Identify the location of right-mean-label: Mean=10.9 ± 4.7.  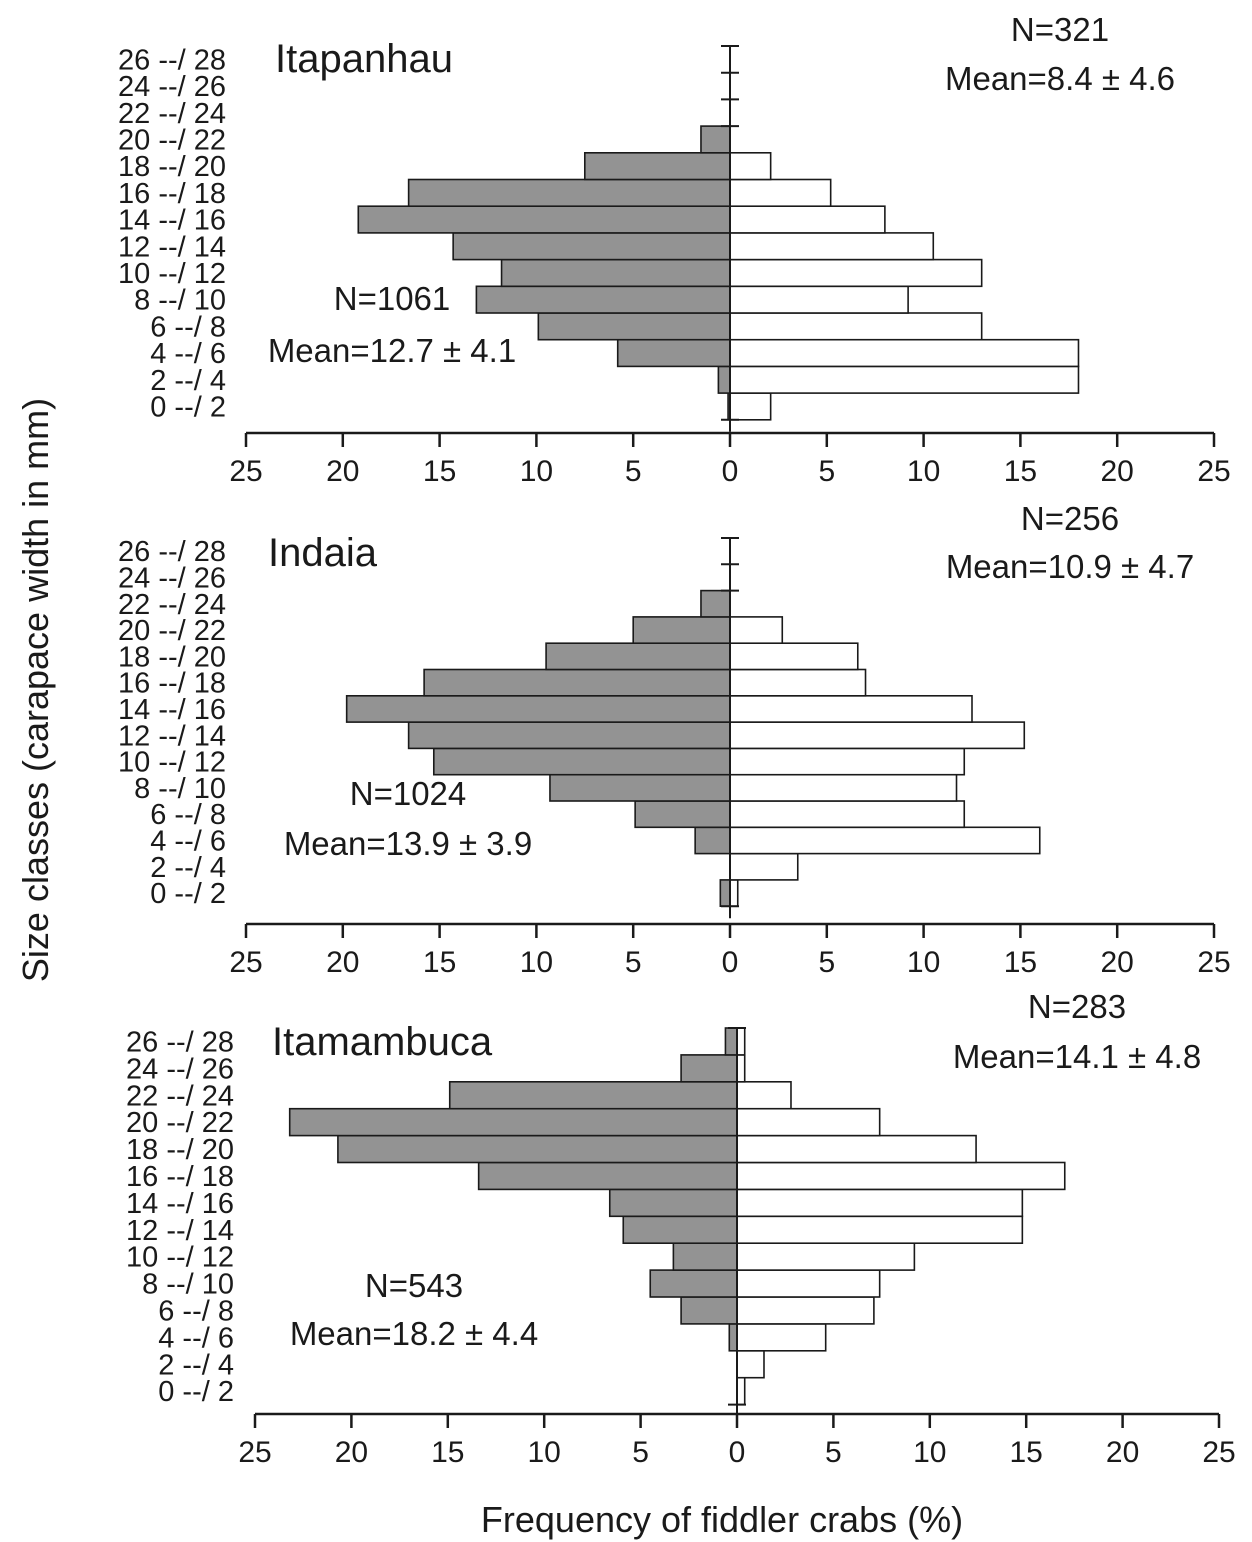
(1070, 566).